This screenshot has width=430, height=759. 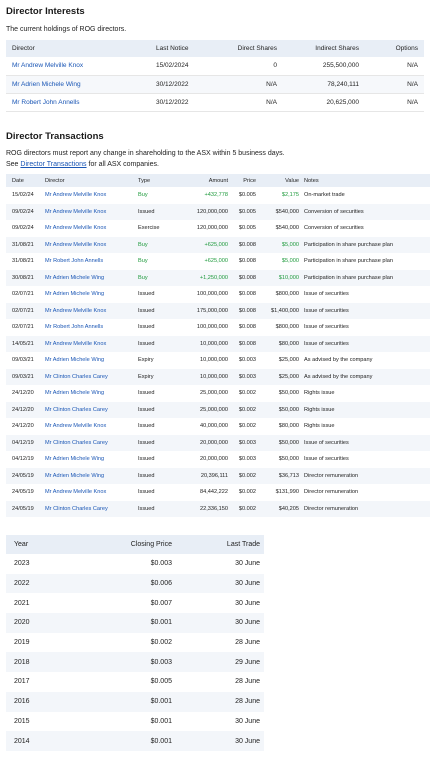 What do you see at coordinates (406, 48) in the screenshot?
I see `column-header: Options` at bounding box center [406, 48].